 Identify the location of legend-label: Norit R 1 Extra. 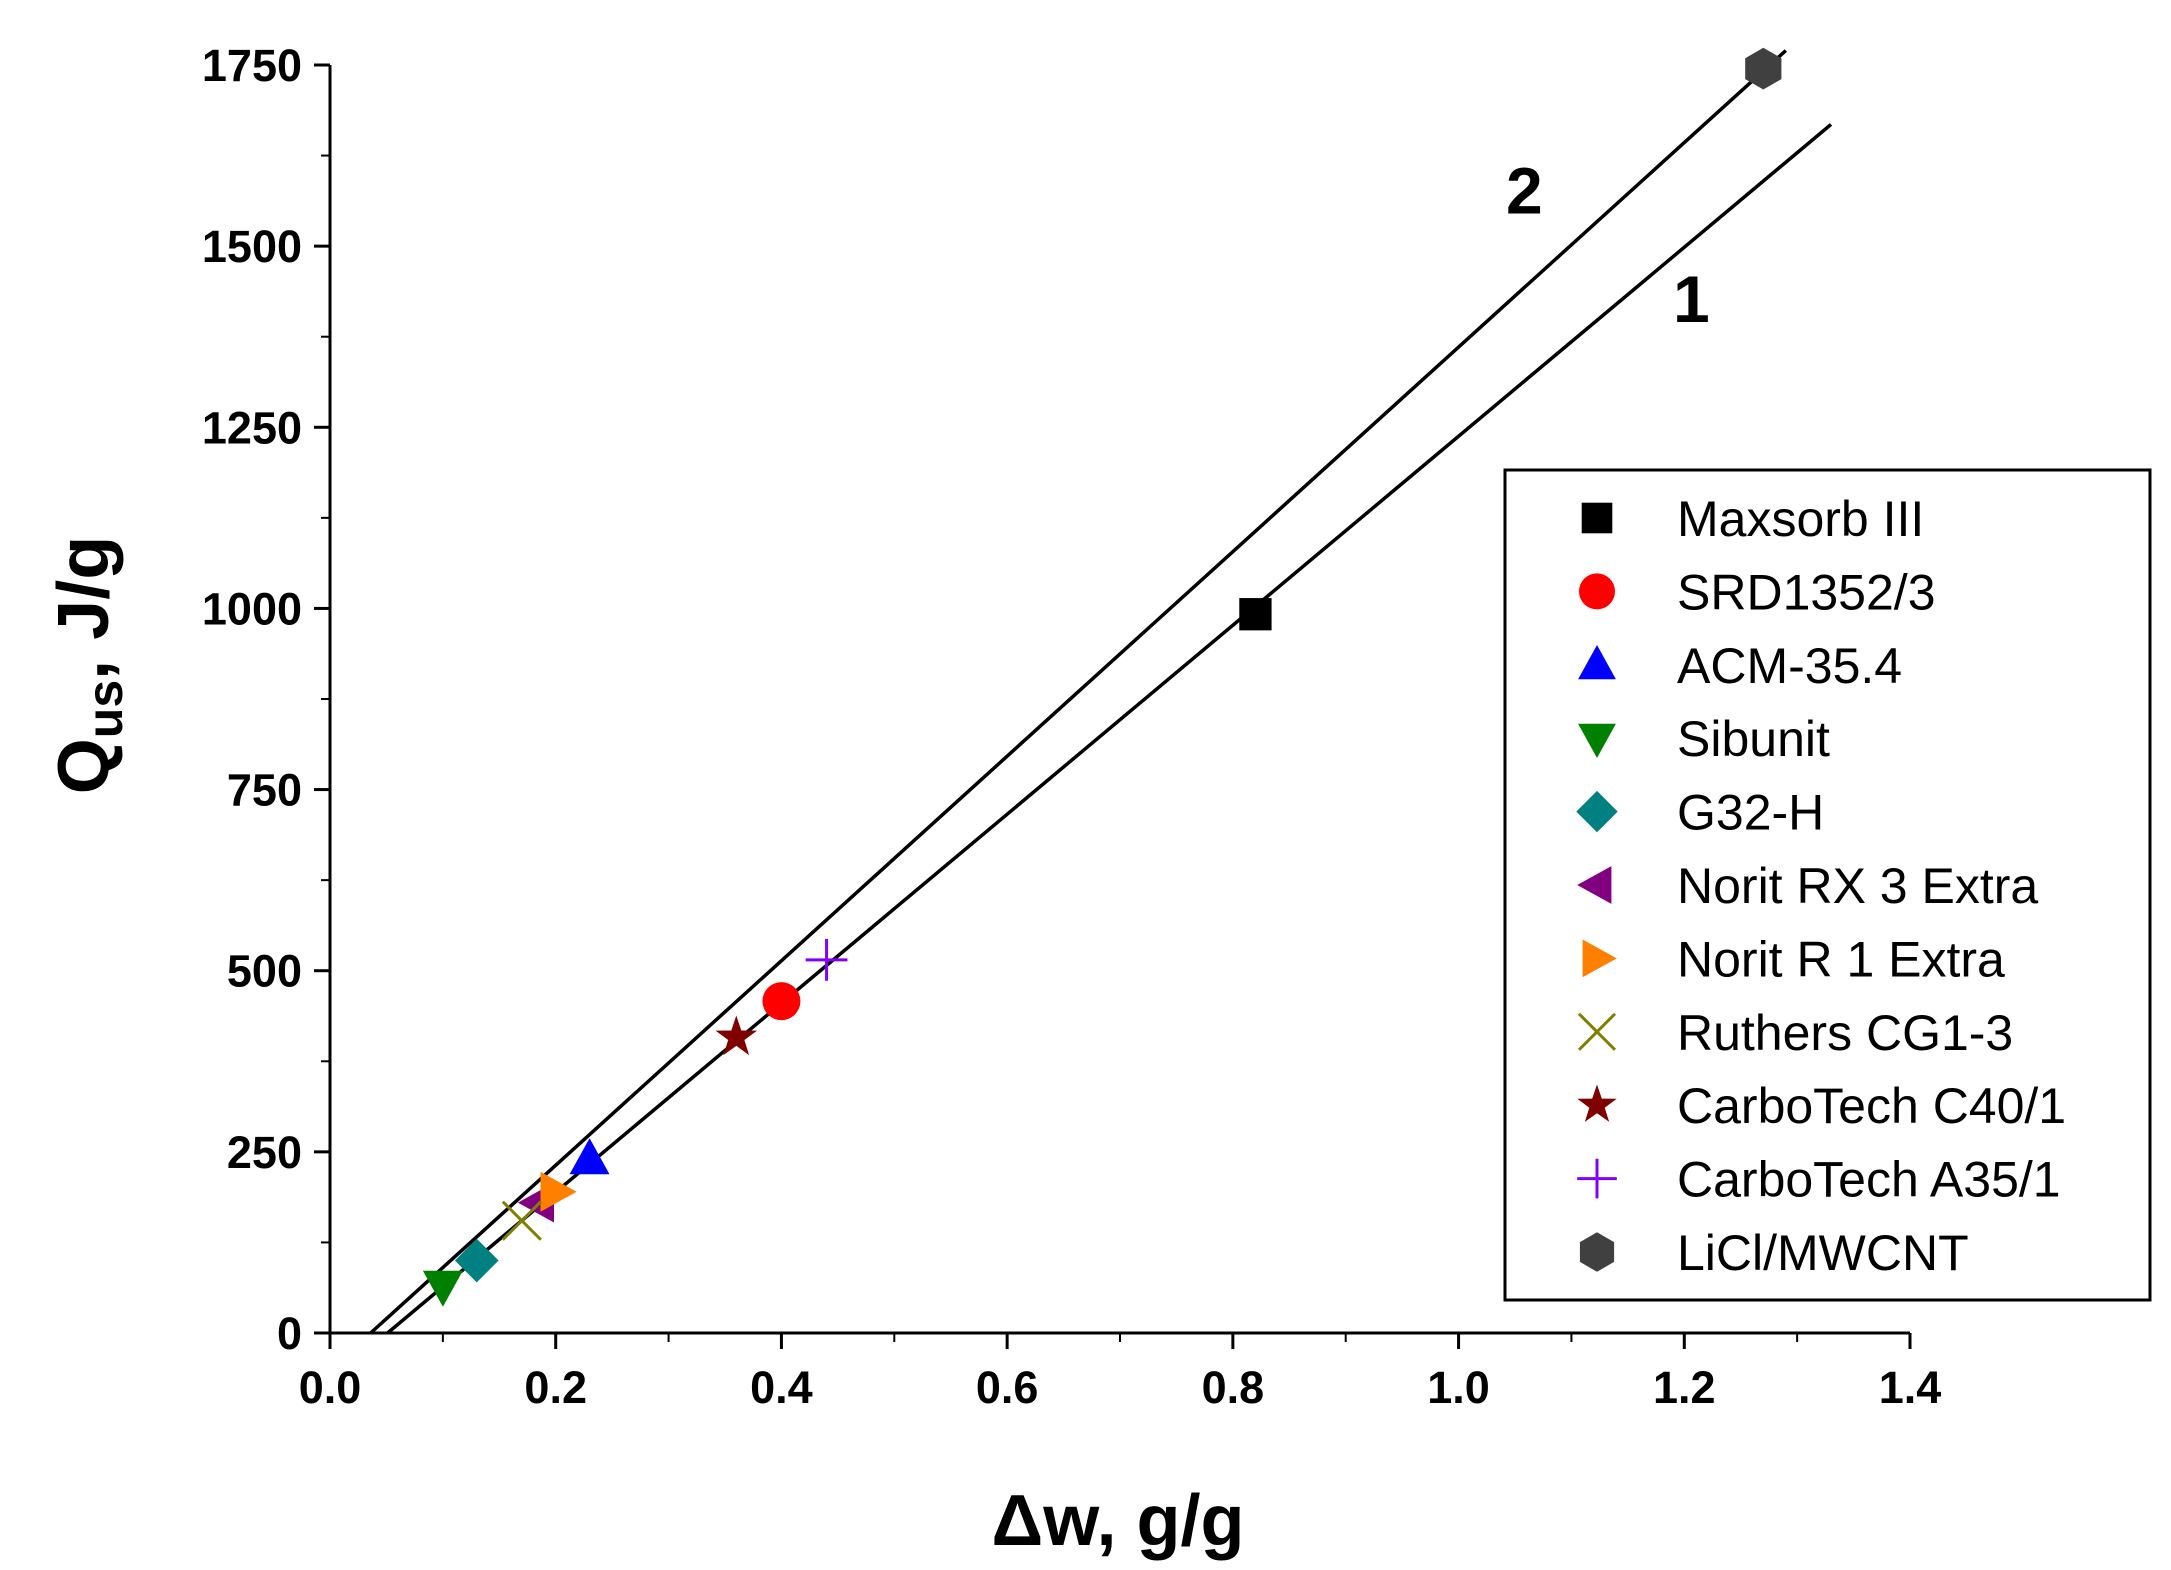
(1841, 959).